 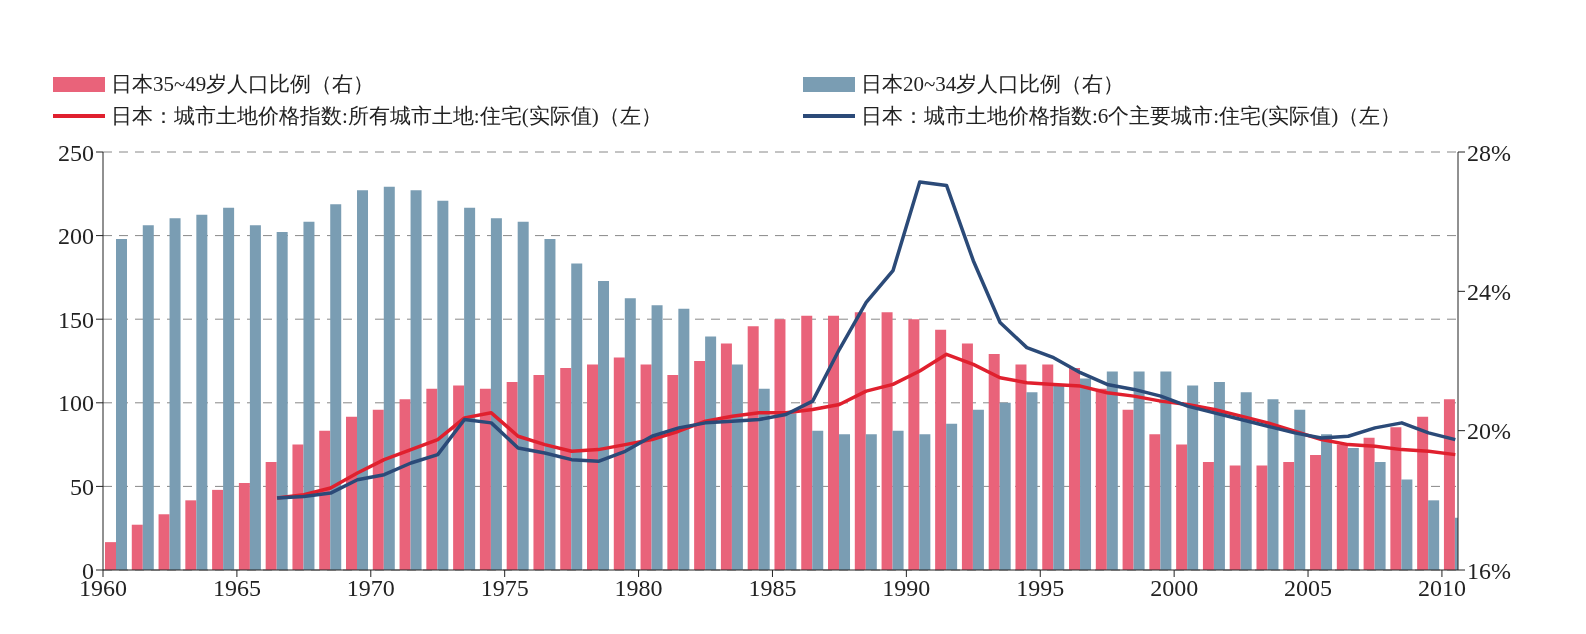 I want to click on y-tick-label: 100, so click(x=76, y=403).